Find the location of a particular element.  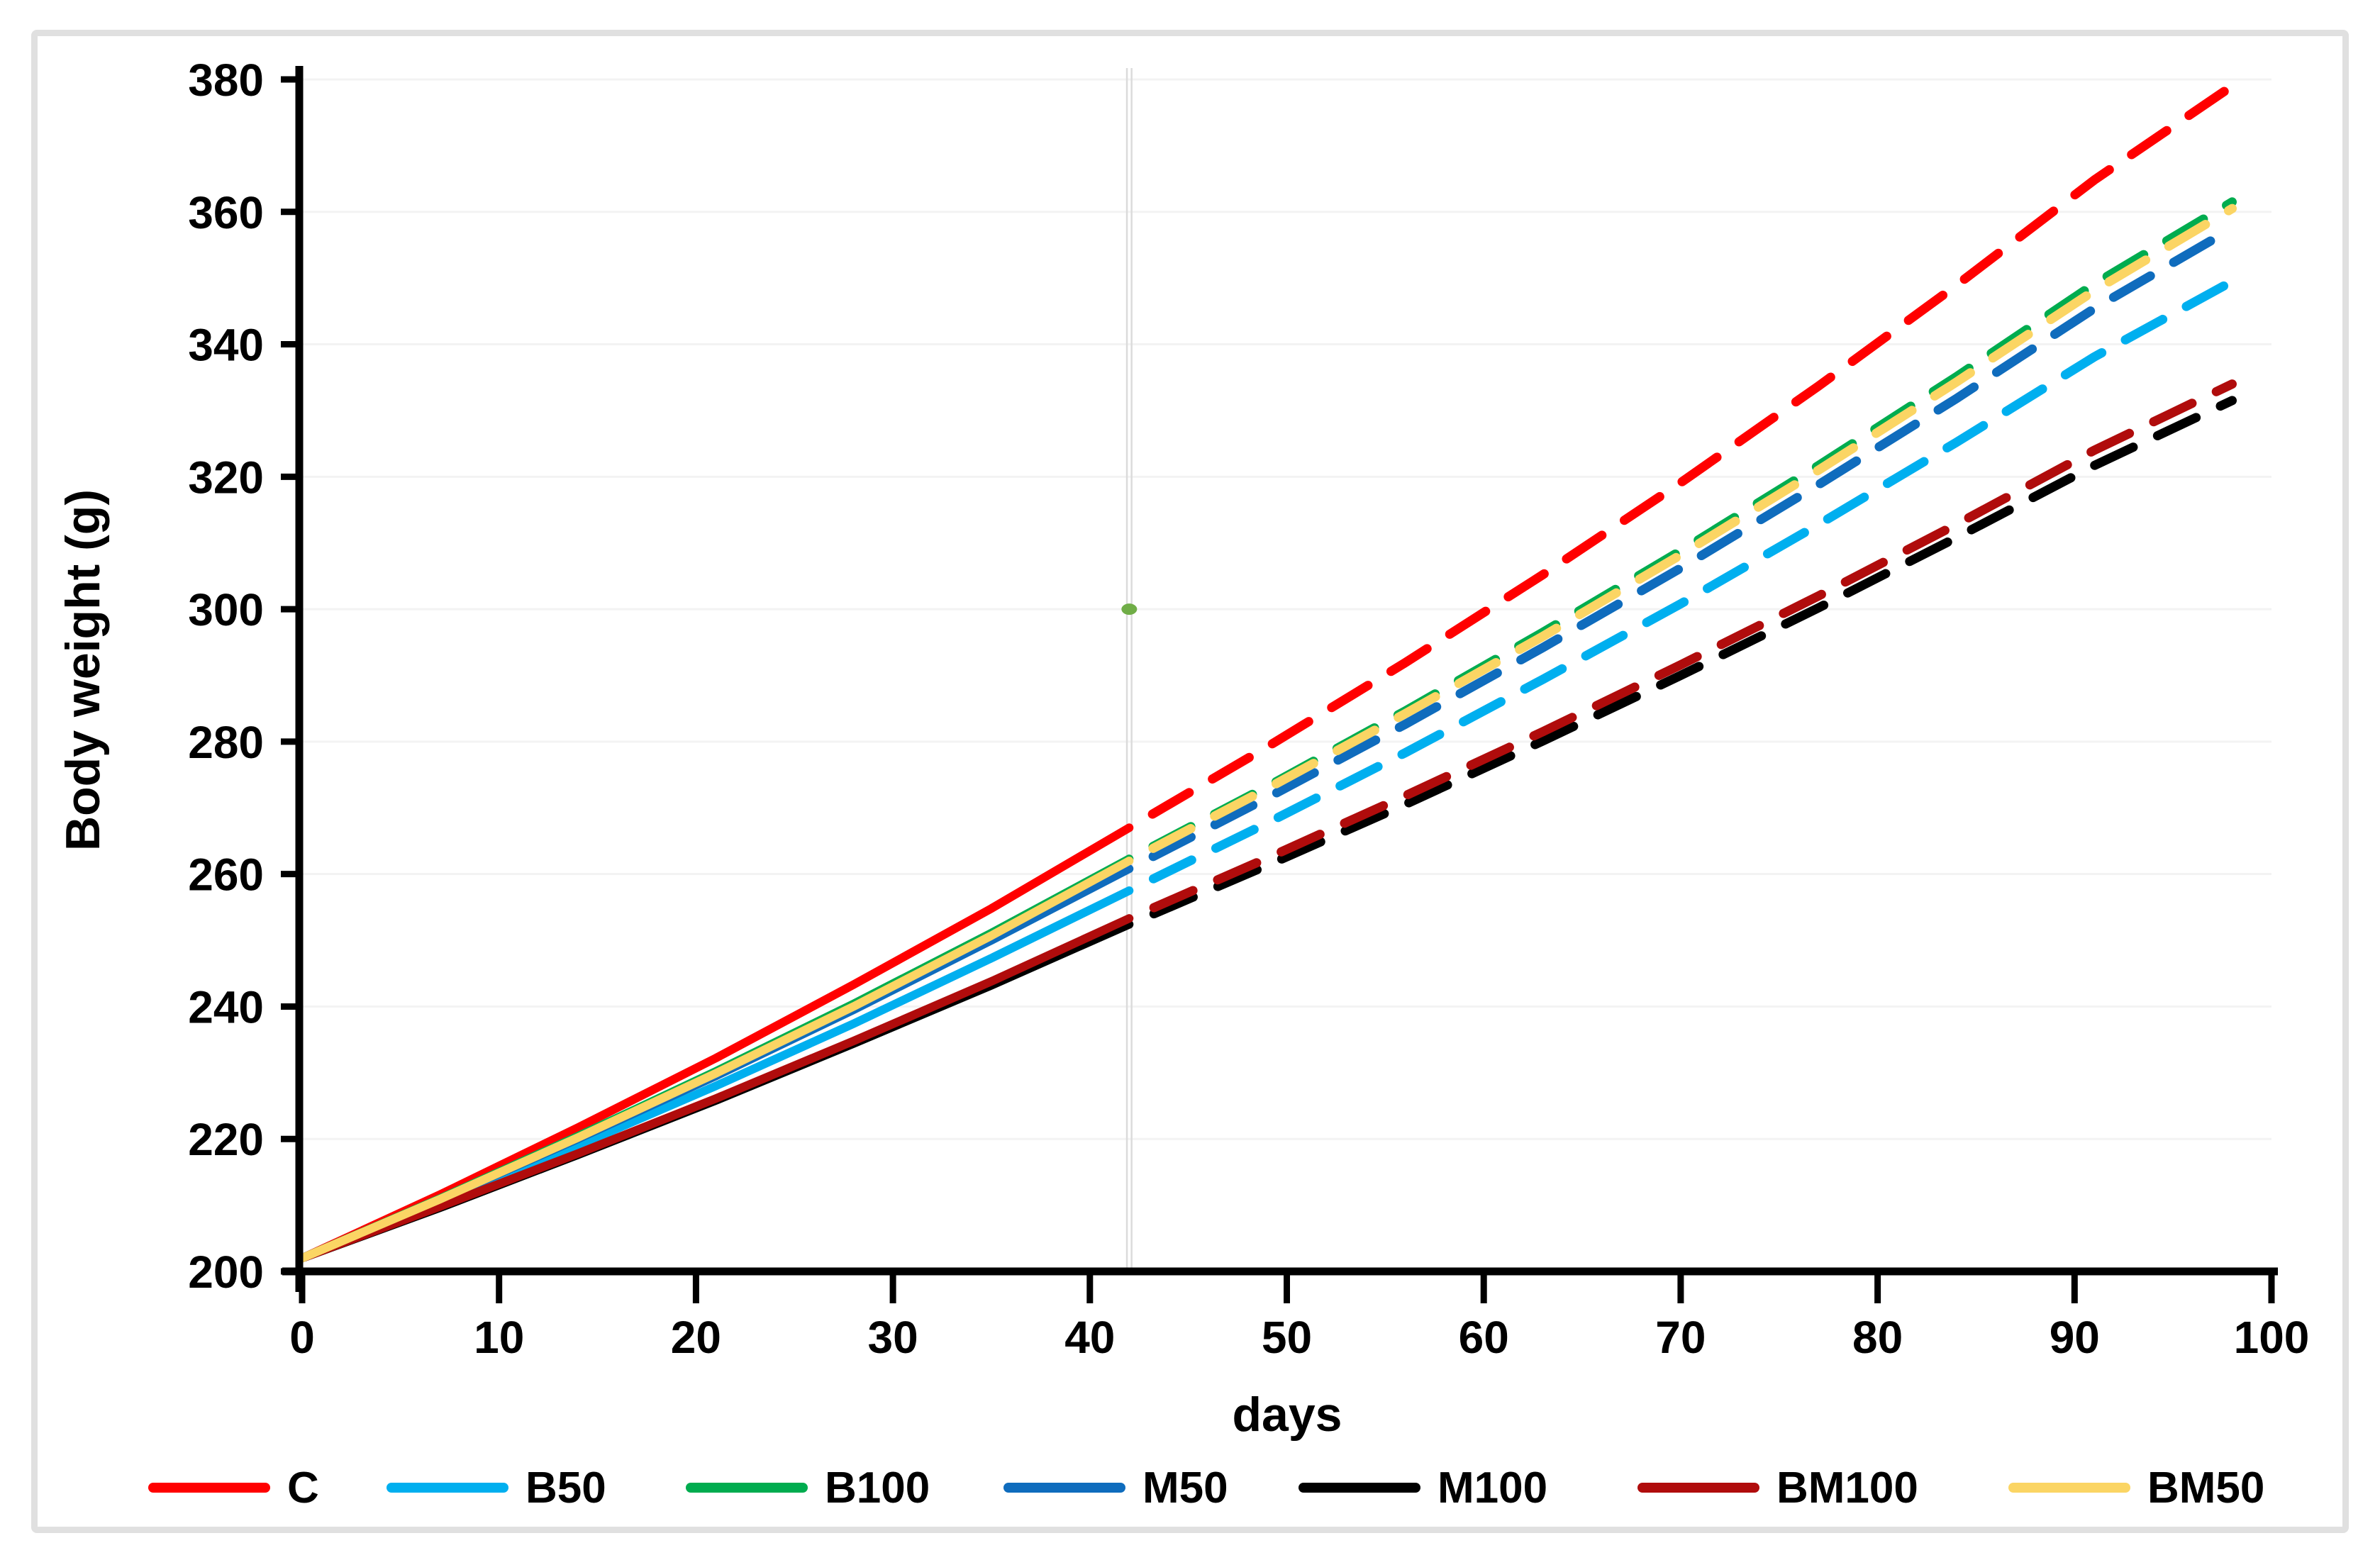

y-tick-label: 280 is located at coordinates (226, 743).